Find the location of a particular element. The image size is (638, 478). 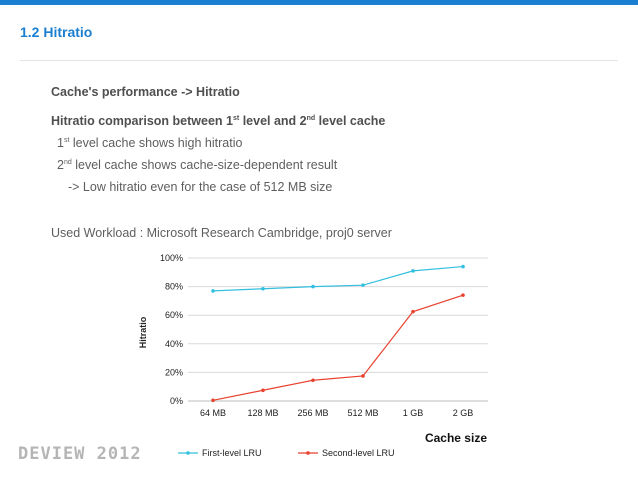

heading-comparison-part3: level cache is located at coordinates (350, 121).